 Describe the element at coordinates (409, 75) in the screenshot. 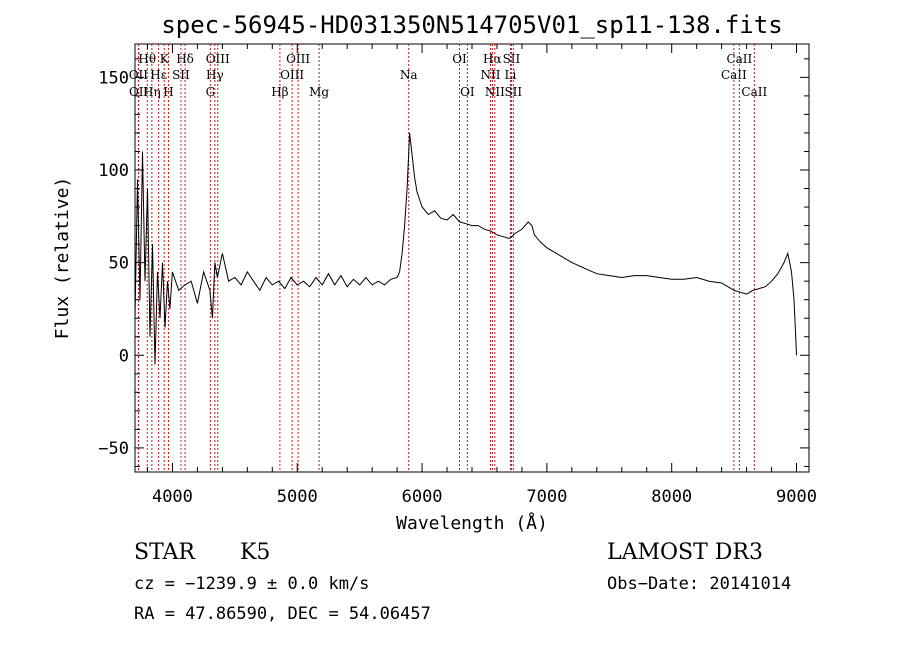

I see `line-marker-label: Na` at that location.